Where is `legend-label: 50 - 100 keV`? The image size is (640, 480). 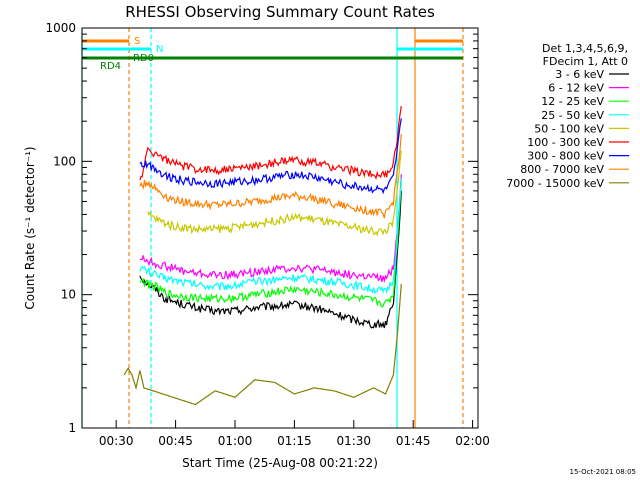 legend-label: 50 - 100 keV is located at coordinates (569, 128).